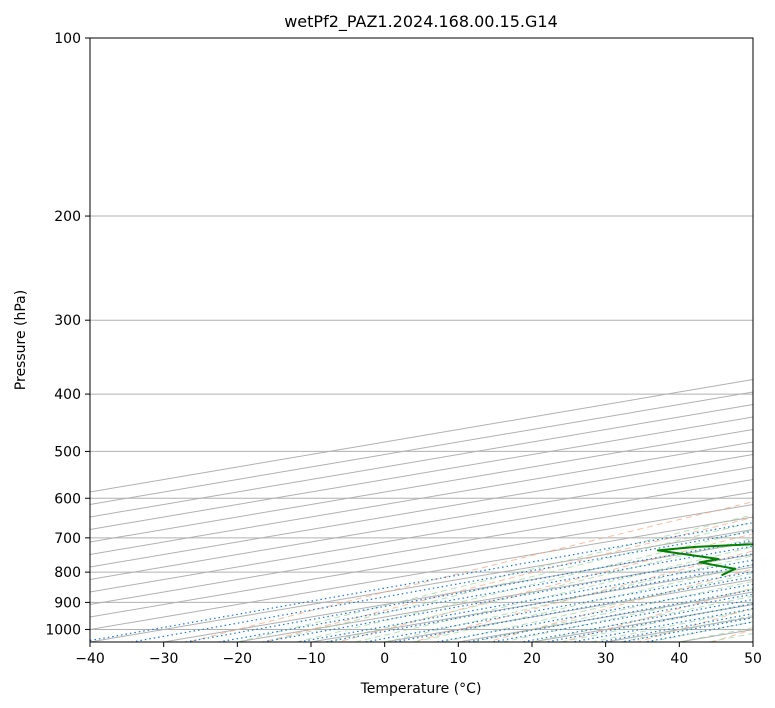 The width and height of the screenshot is (775, 708). I want to click on y-tick-label: 700, so click(67, 539).